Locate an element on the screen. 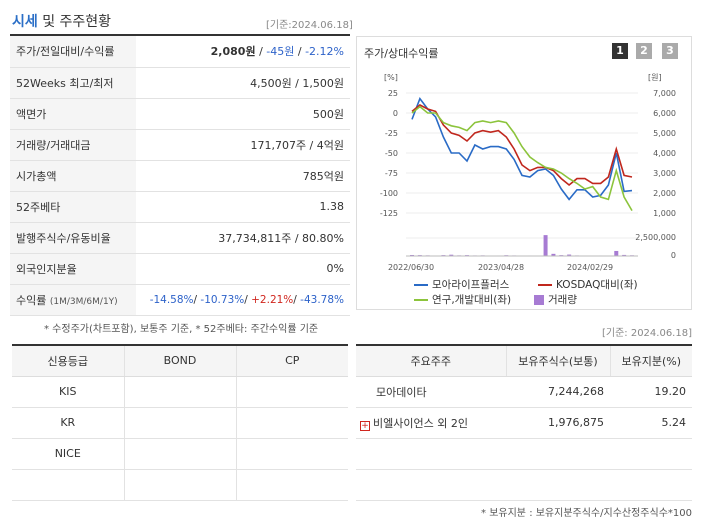 The width and height of the screenshot is (702, 525). right-axis-unit: [원] is located at coordinates (655, 77).